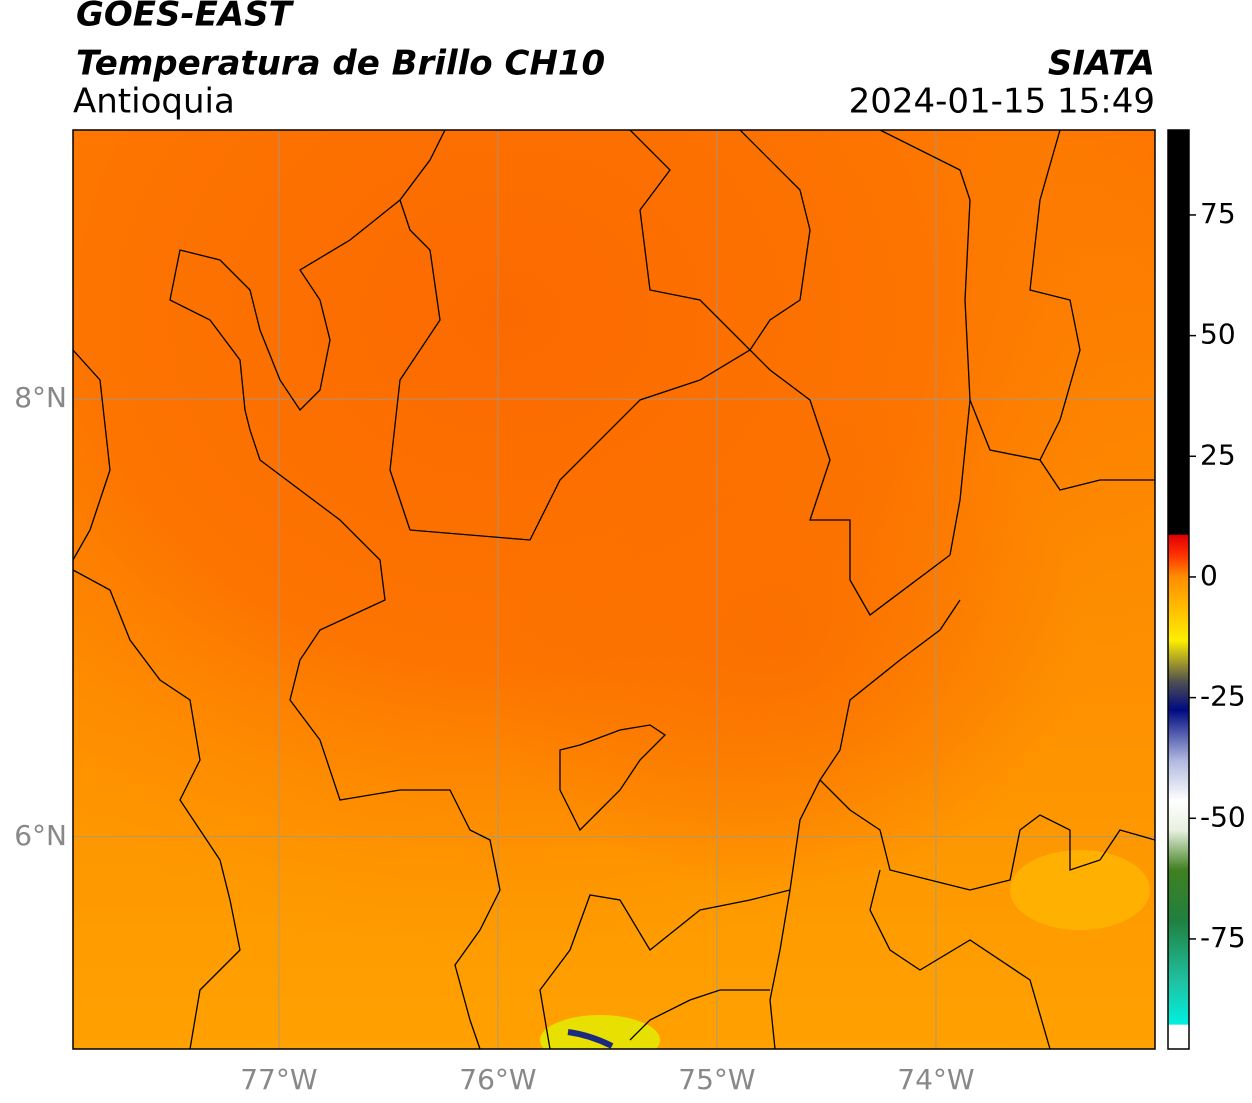  I want to click on y-tick-label: 6°N, so click(40, 835).